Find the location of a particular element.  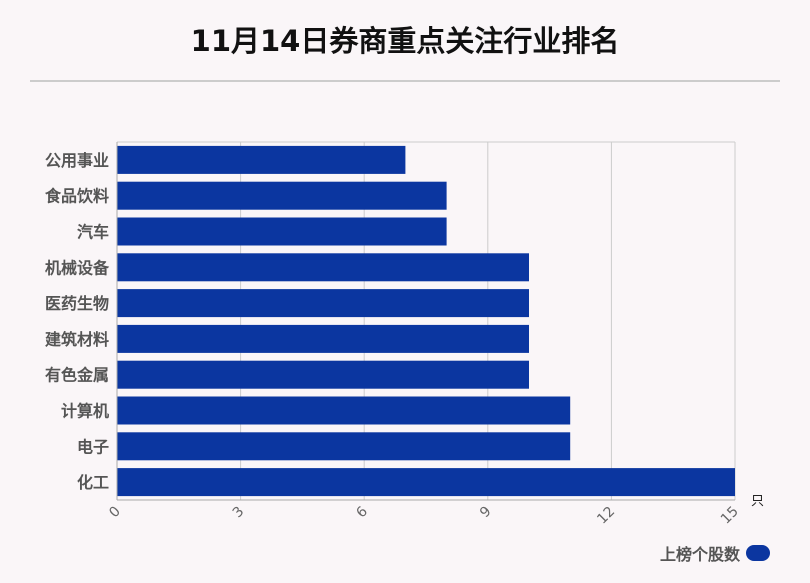

category-label: 化工 is located at coordinates (93, 482).